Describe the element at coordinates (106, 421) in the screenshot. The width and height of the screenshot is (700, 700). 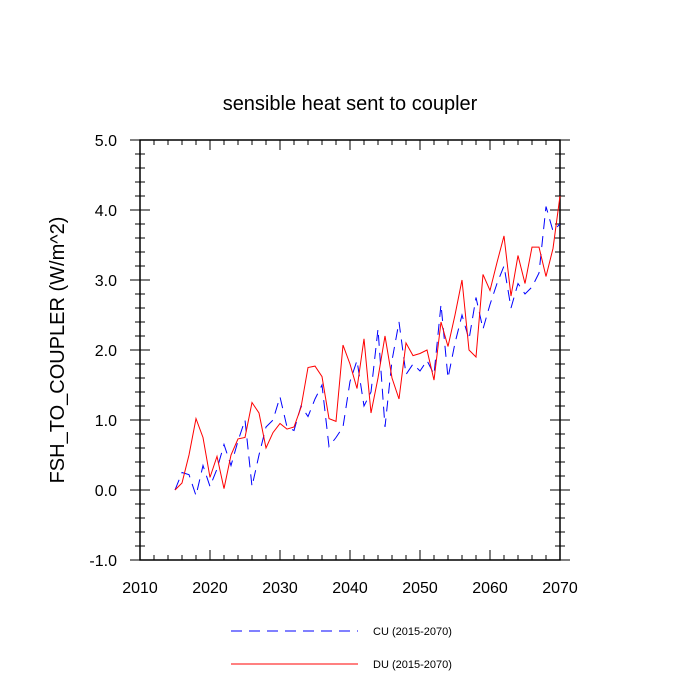
I see `y-tick-label: 1.0` at that location.